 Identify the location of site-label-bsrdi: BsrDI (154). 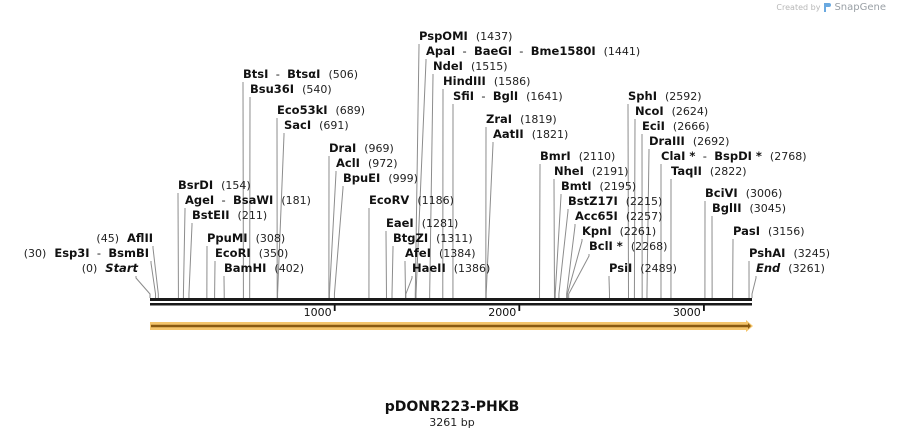
(214, 185).